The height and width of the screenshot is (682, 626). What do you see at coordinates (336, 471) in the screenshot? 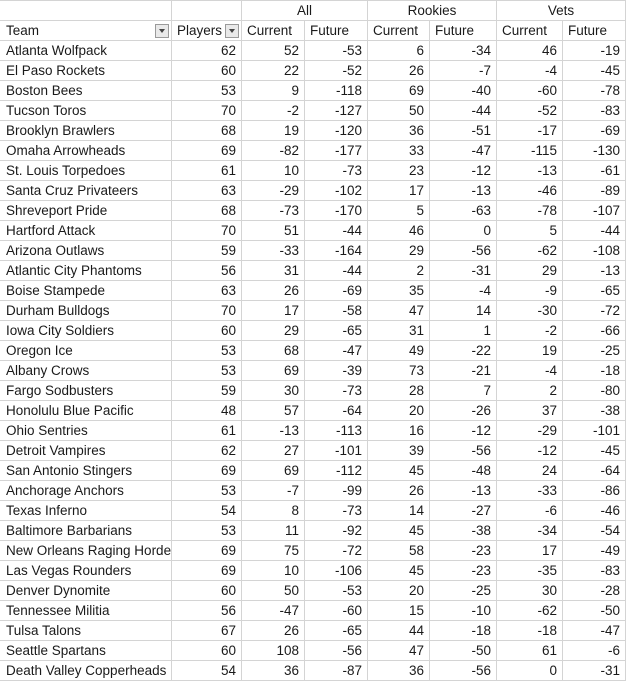
I see `all-future-cell: -112` at bounding box center [336, 471].